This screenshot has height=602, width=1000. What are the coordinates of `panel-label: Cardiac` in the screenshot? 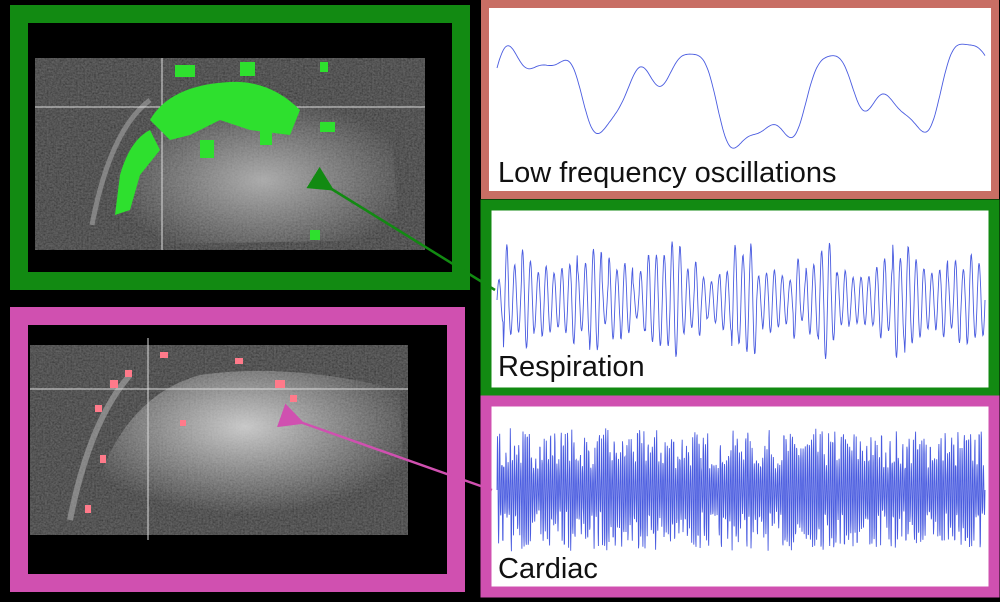 It's located at (548, 569).